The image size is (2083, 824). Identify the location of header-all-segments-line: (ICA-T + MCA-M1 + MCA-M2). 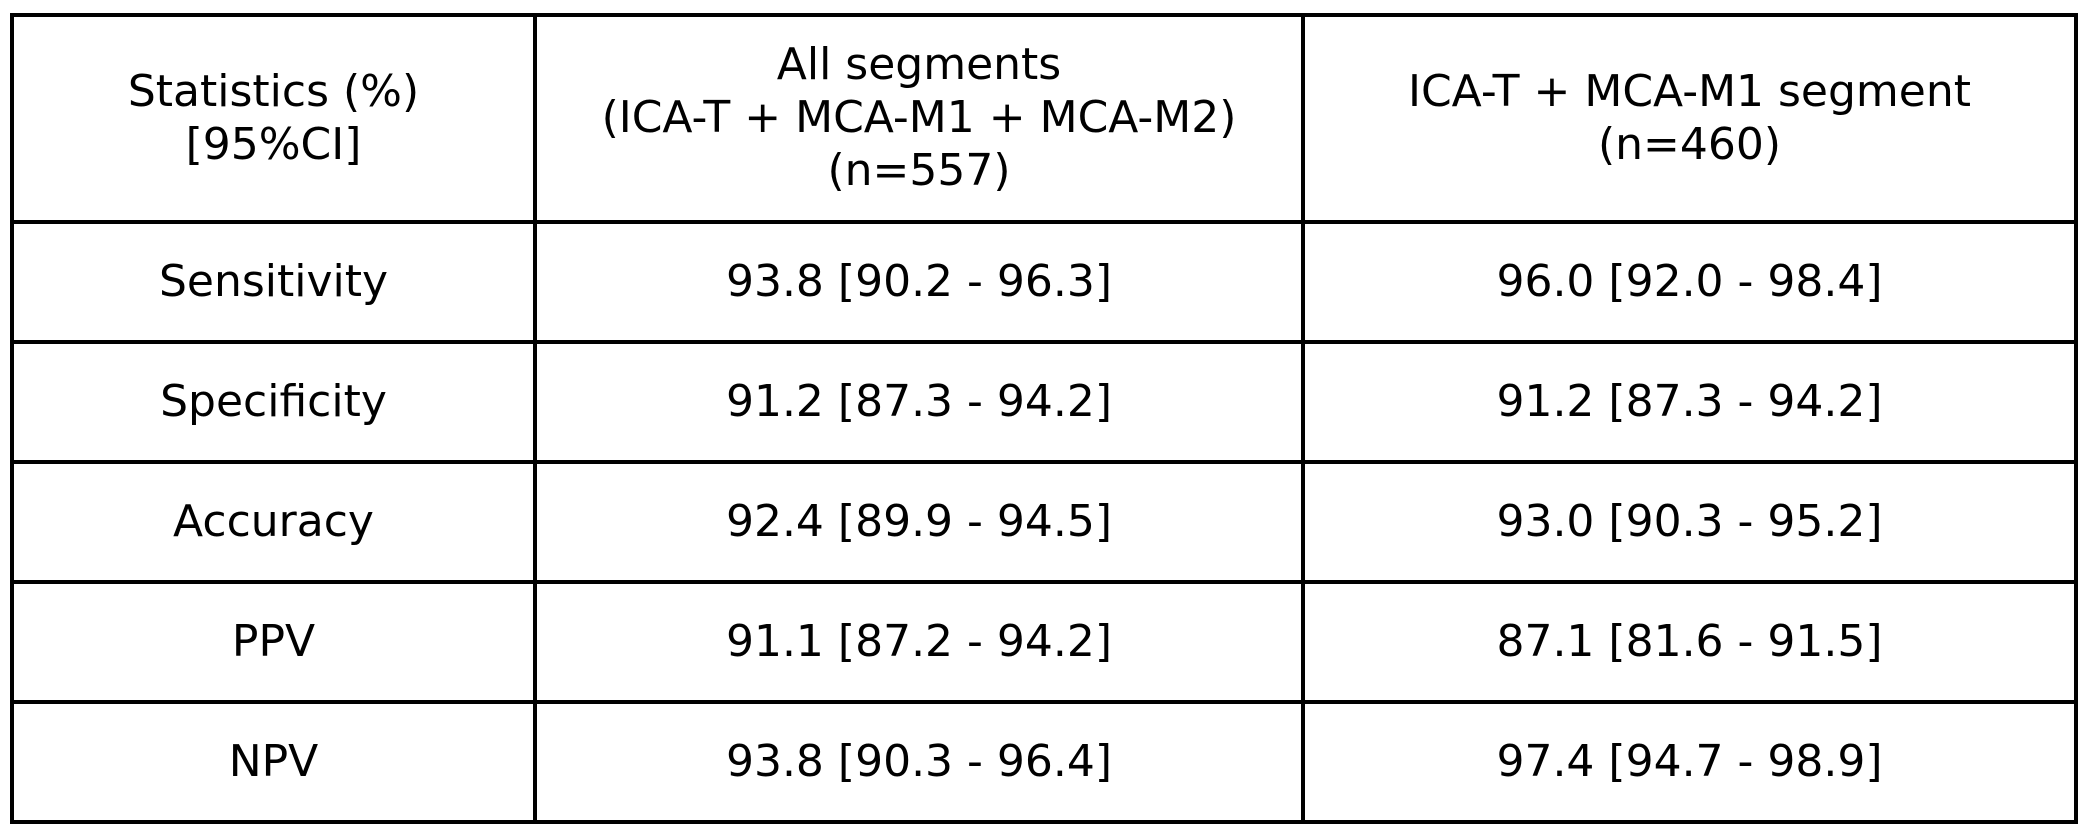
(919, 118).